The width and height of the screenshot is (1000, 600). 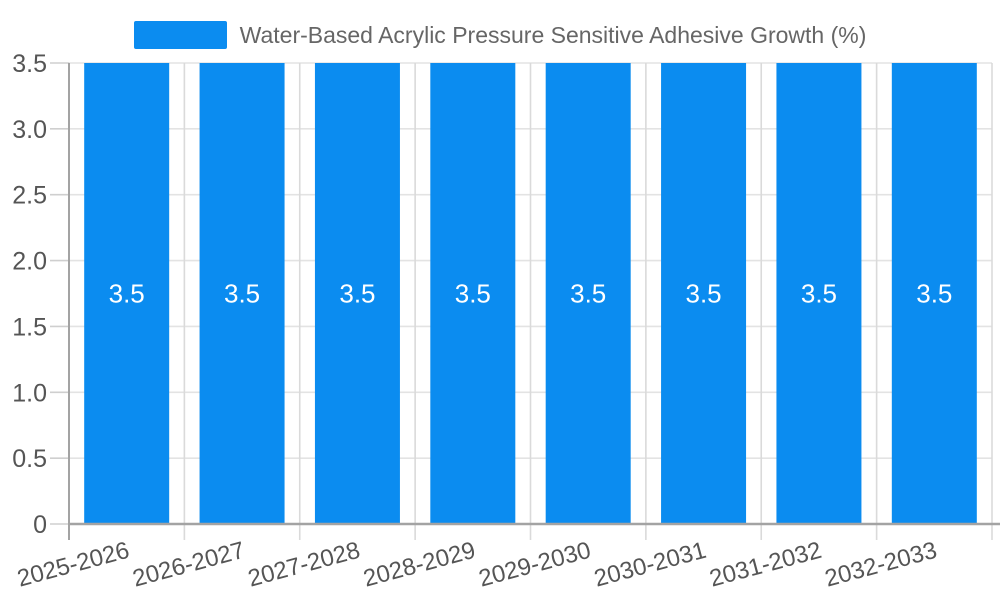 What do you see at coordinates (420, 565) in the screenshot?
I see `x-axis-tick-label: 2028-2029` at bounding box center [420, 565].